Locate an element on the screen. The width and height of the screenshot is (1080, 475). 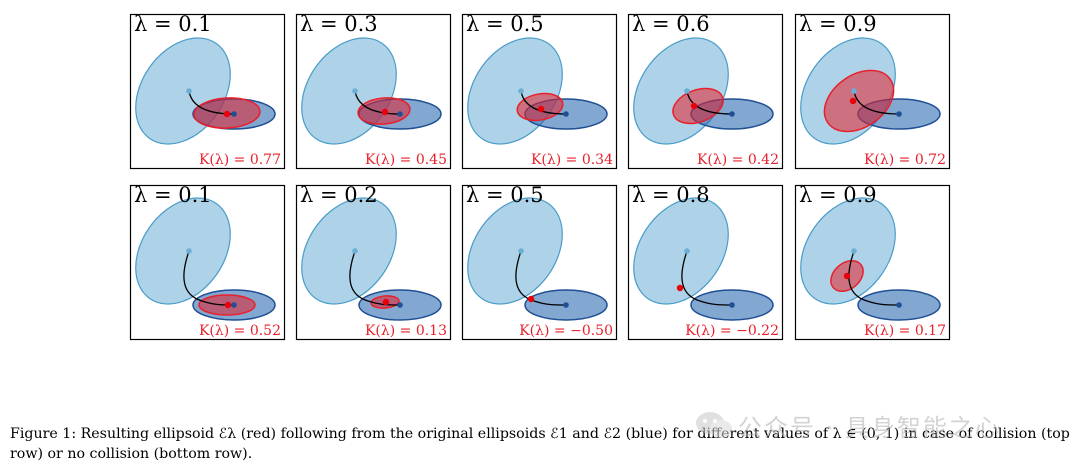
watermark-text: 公众号 · 具身智能之心 is located at coordinates (869, 428).